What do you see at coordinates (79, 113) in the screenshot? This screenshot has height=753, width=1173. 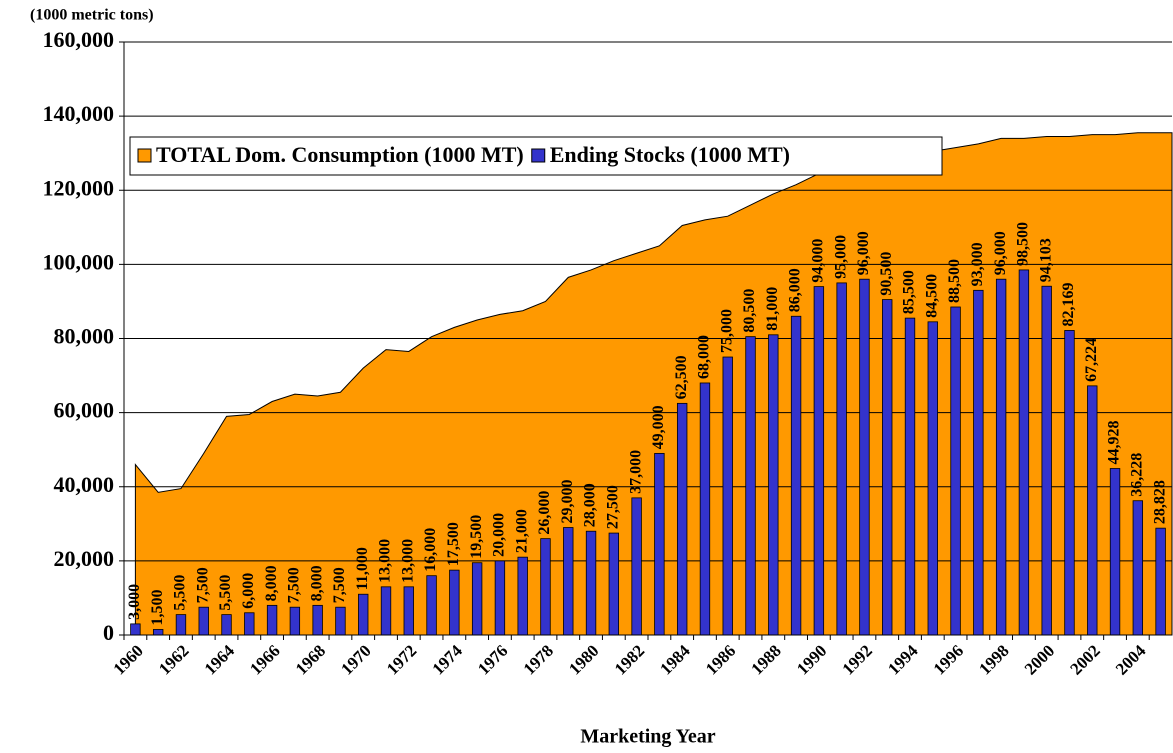 I see `y-tick-label: 140,000` at bounding box center [79, 113].